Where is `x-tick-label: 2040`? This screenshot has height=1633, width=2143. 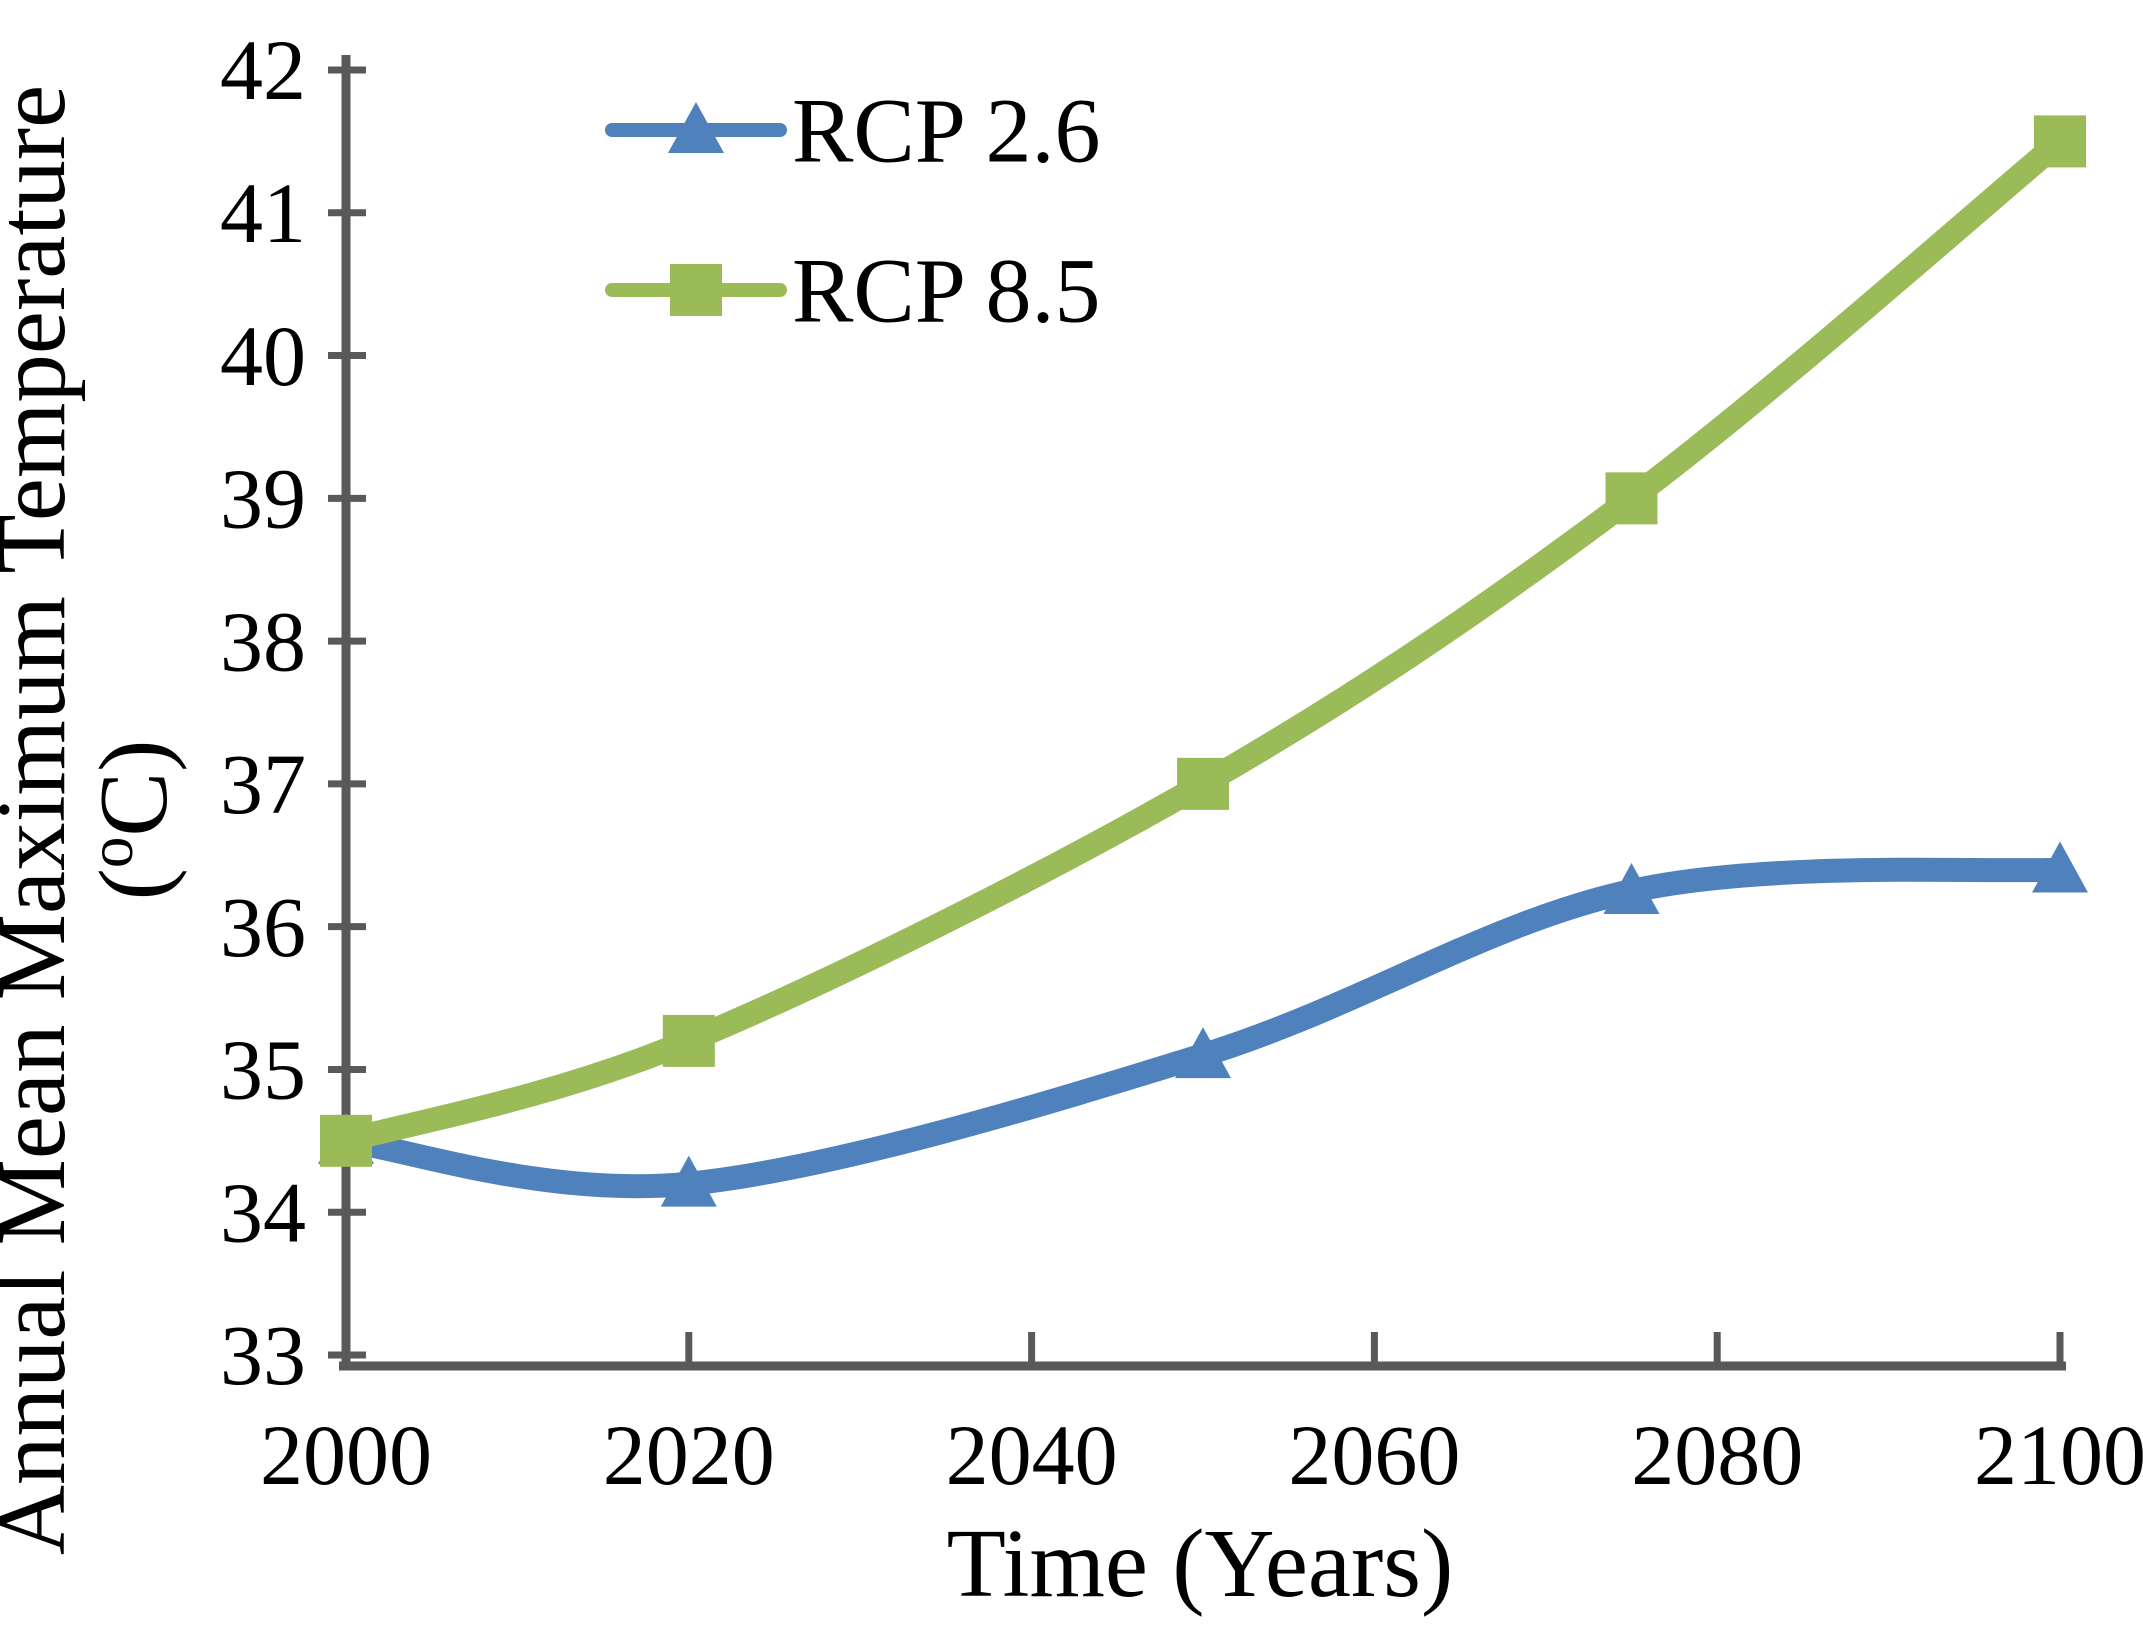 x-tick-label: 2040 is located at coordinates (1032, 1455).